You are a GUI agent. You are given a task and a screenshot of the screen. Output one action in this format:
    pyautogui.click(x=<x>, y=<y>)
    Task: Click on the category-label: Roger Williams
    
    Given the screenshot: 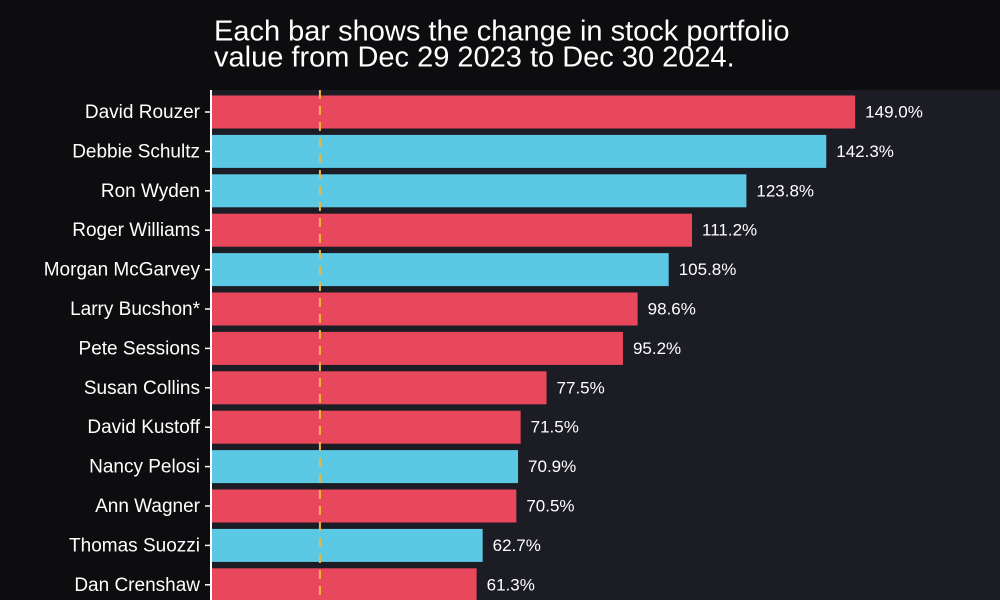 What is the action you would take?
    pyautogui.click(x=136, y=230)
    